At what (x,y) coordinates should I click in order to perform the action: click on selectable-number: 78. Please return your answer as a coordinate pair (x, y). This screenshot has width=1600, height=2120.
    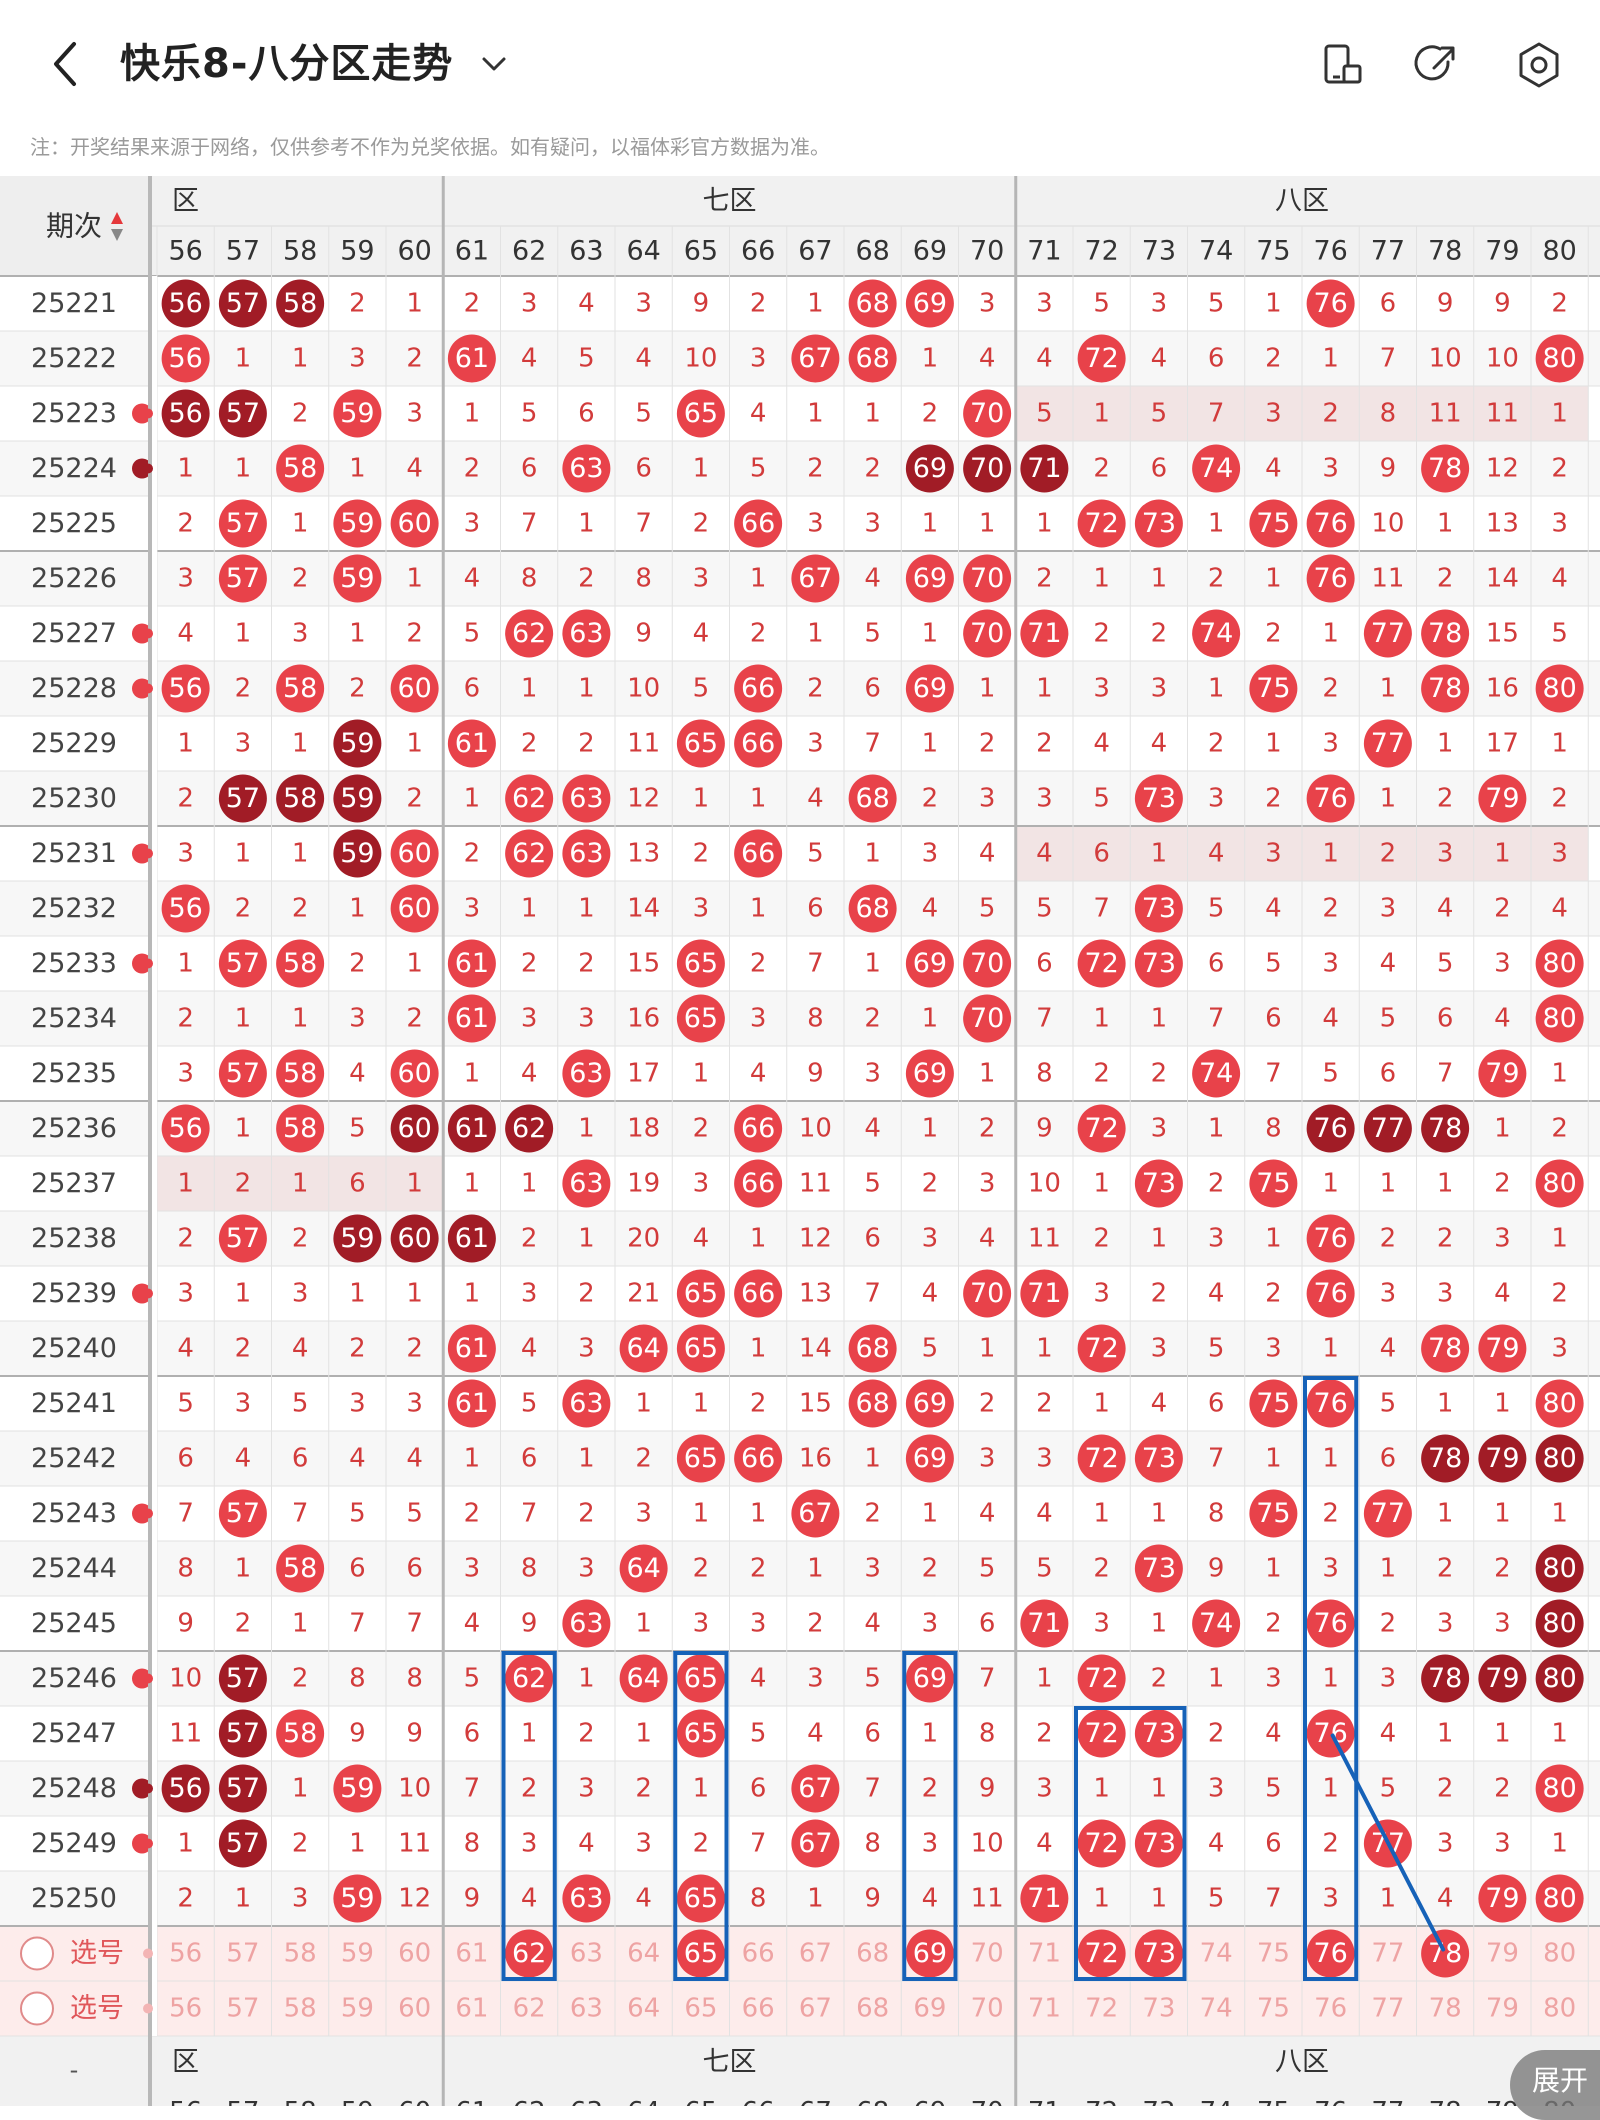
    Looking at the image, I should click on (1445, 2009).